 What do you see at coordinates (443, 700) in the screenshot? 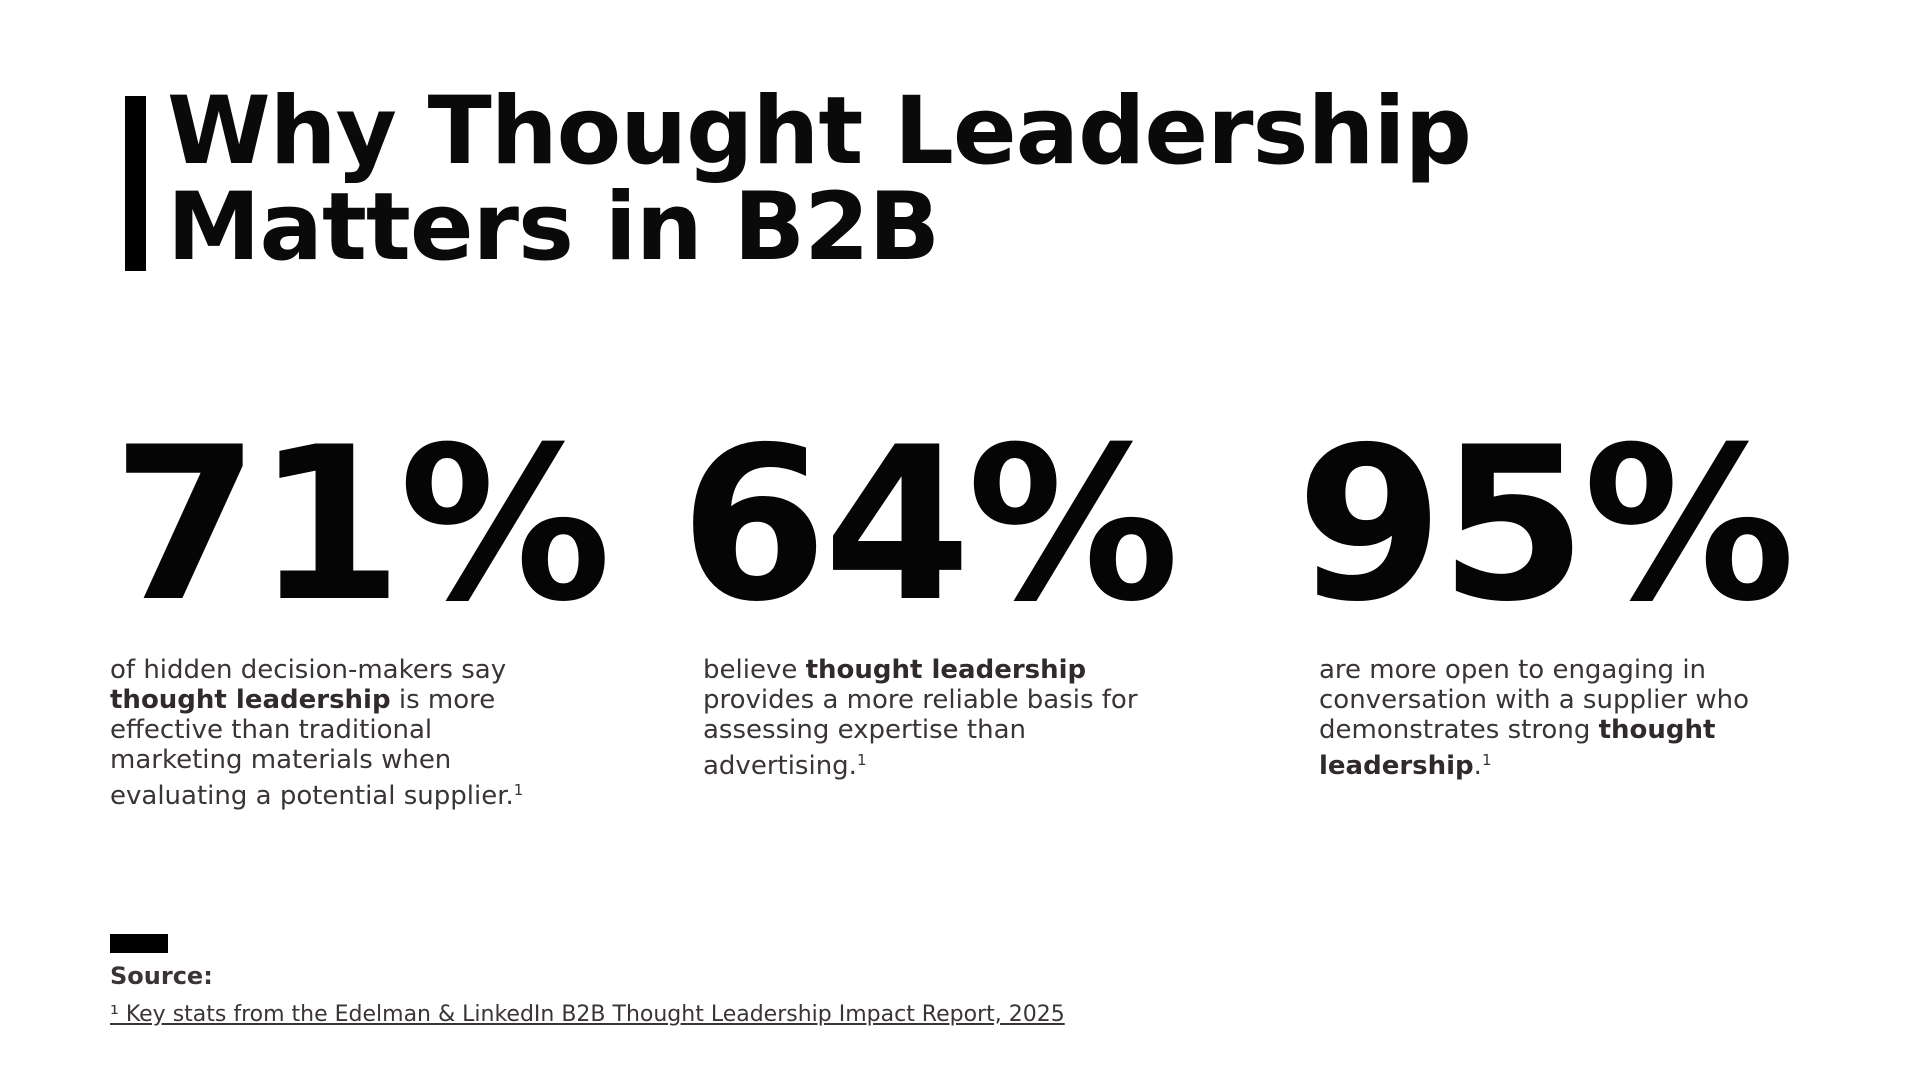
I see `desc-text: is more` at bounding box center [443, 700].